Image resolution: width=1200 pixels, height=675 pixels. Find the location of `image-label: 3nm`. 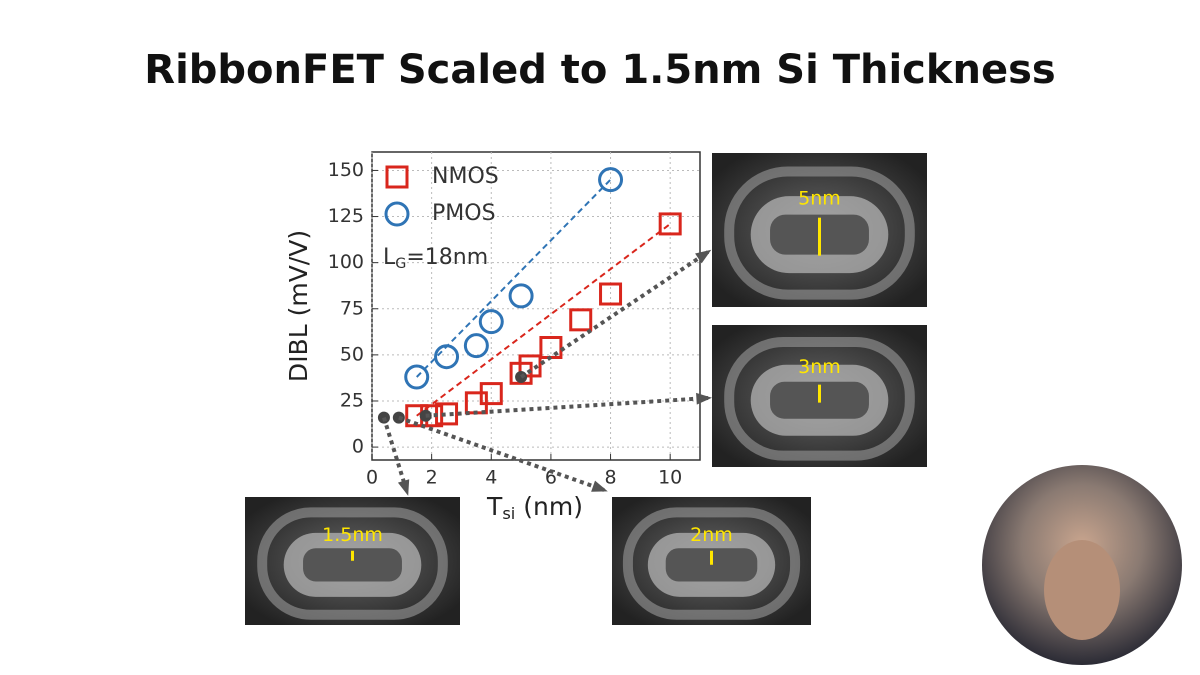

image-label: 3nm is located at coordinates (819, 367).